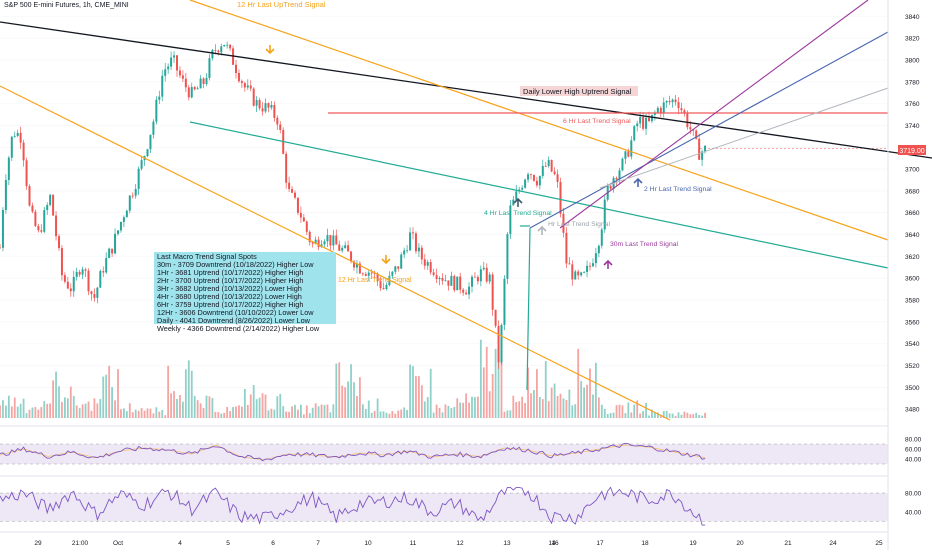  Describe the element at coordinates (638, 182) in the screenshot. I see `arrow-2hr` at that location.